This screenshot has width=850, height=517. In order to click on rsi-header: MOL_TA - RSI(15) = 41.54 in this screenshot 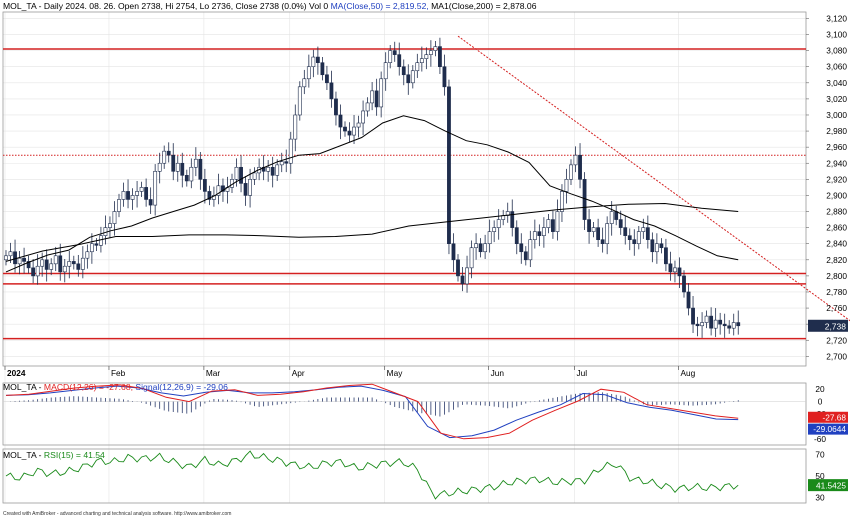, I will do `click(54, 455)`.